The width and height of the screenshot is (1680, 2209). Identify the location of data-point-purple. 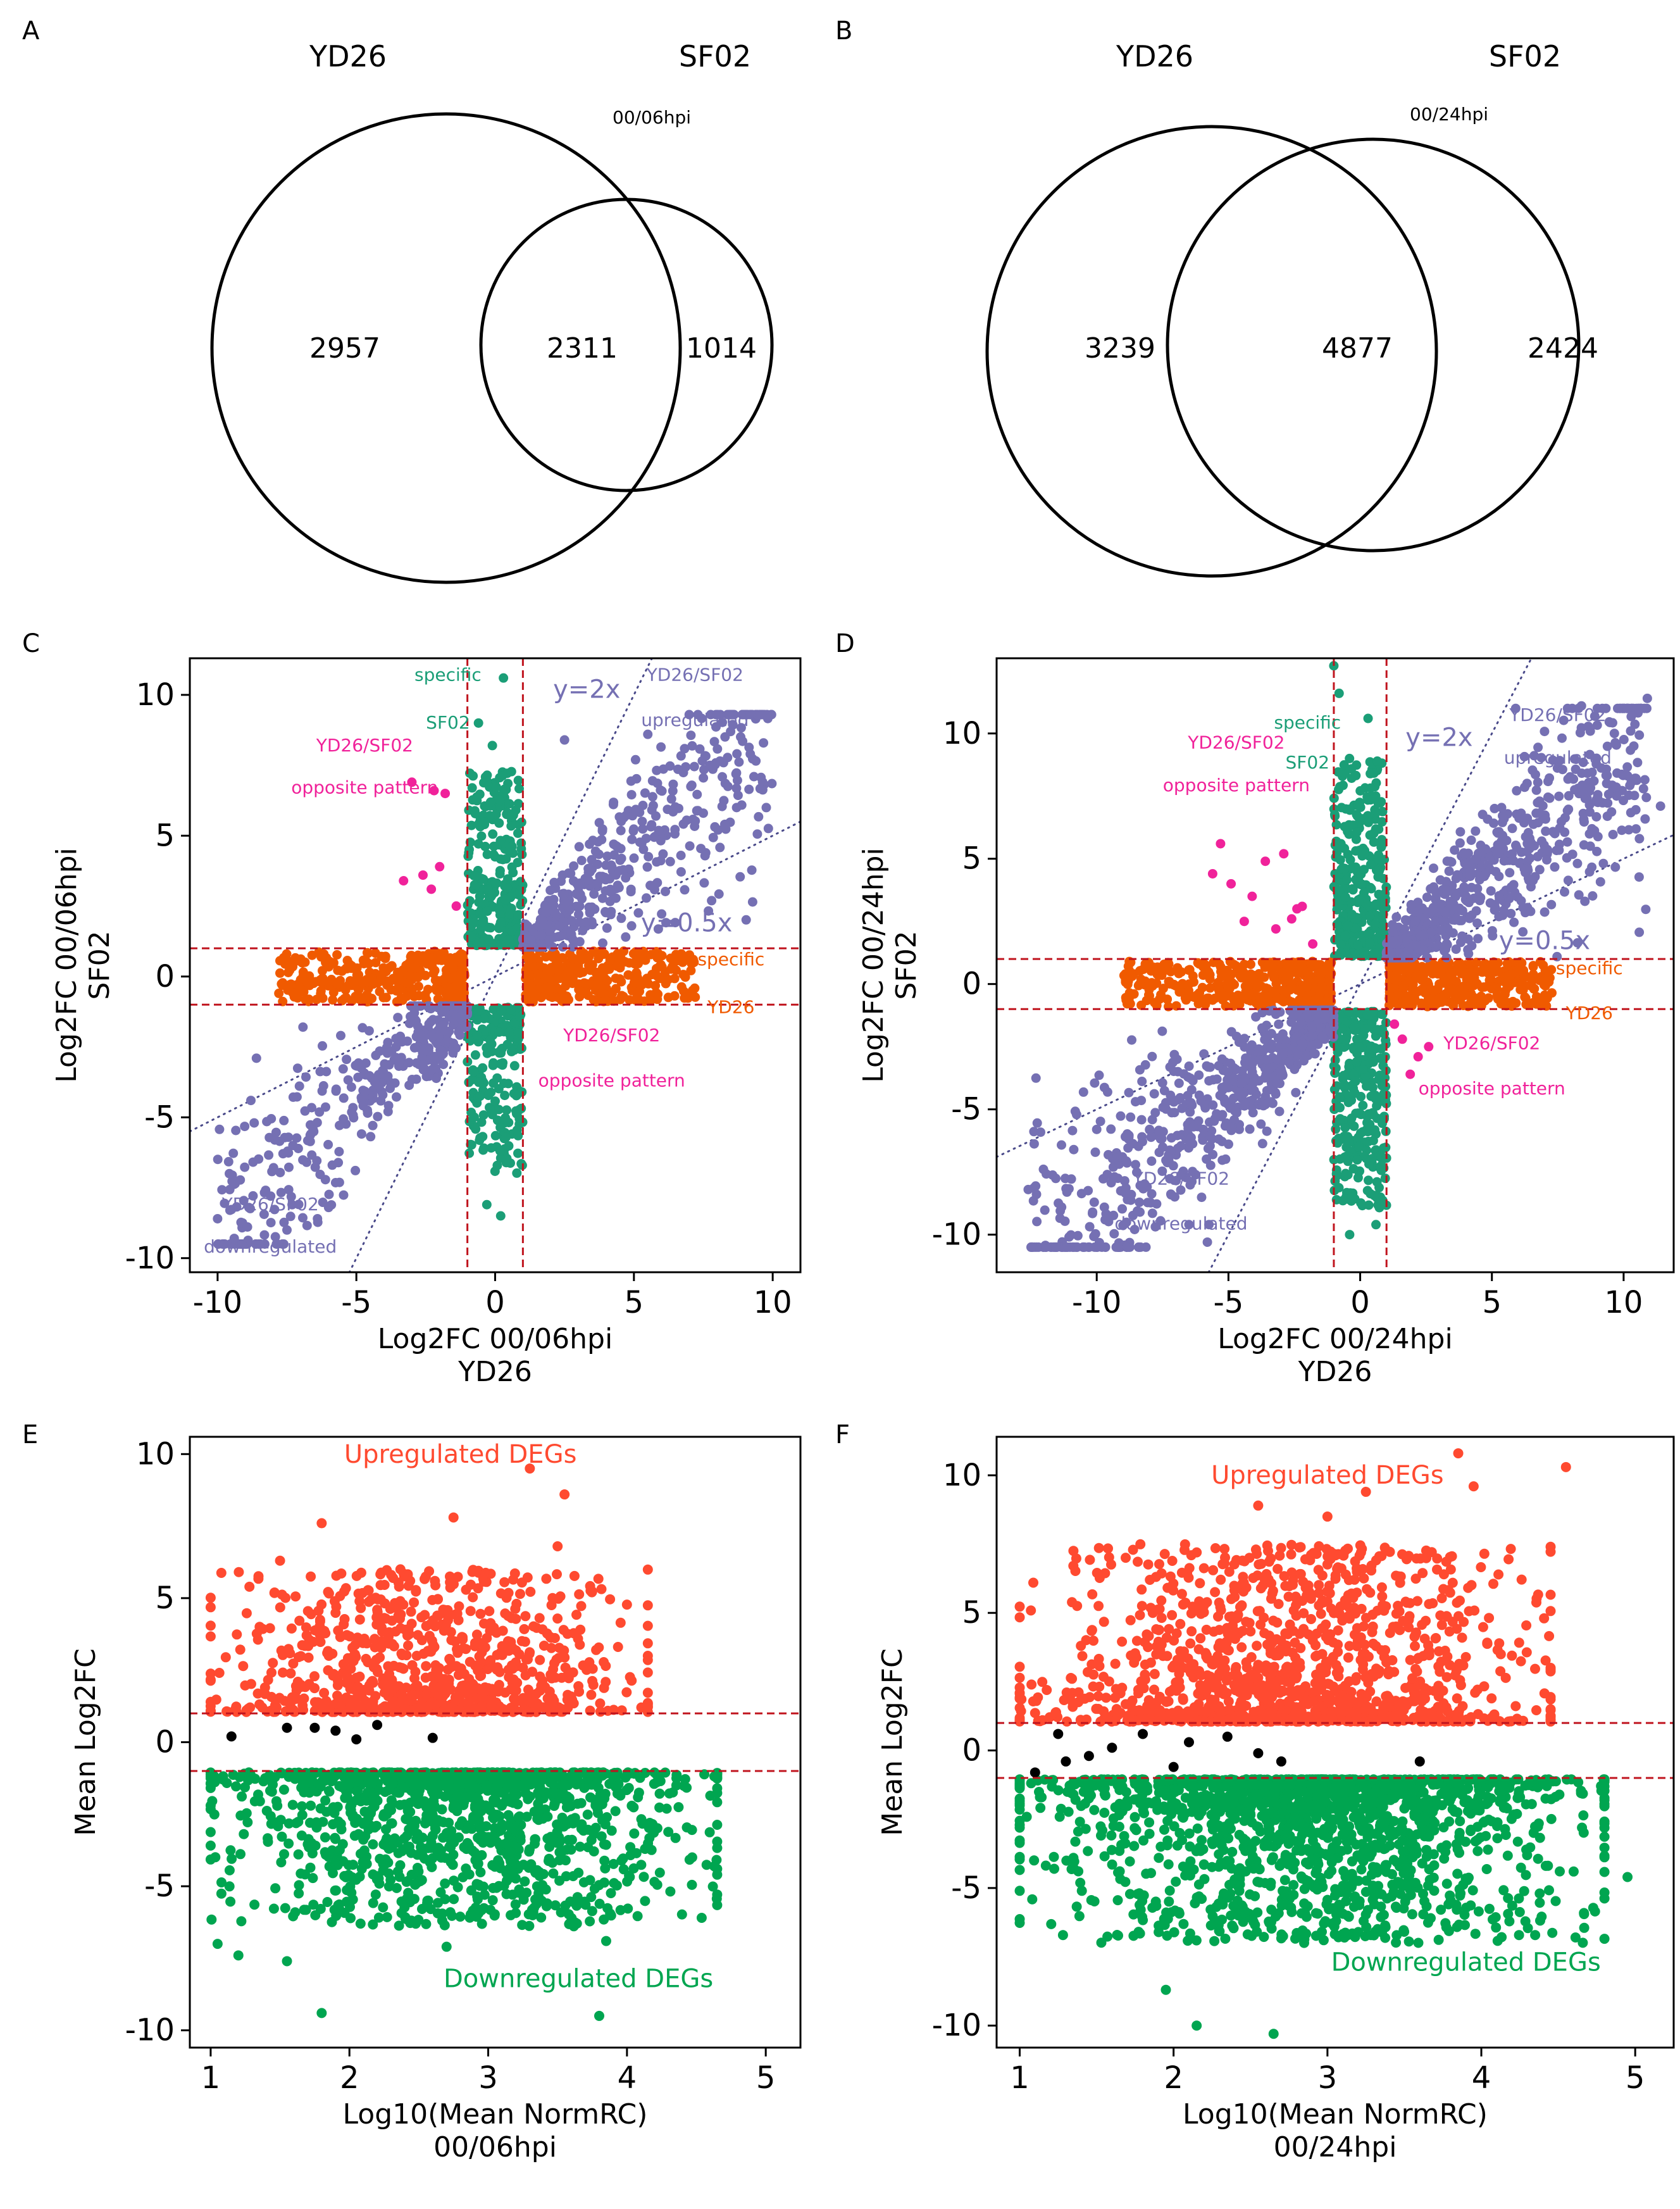
(328, 1208).